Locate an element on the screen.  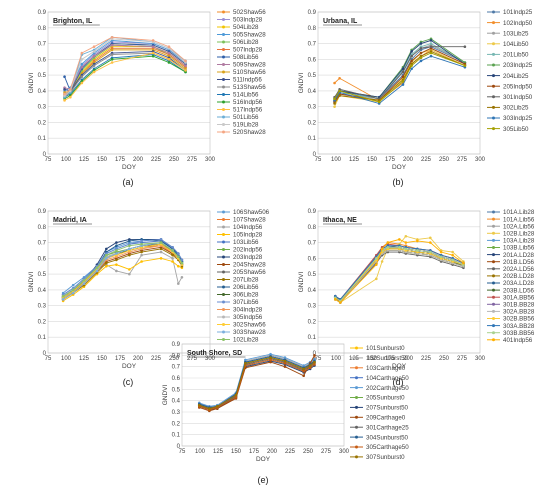
legend-label: 103Lib25 is located at coordinates (516, 33).